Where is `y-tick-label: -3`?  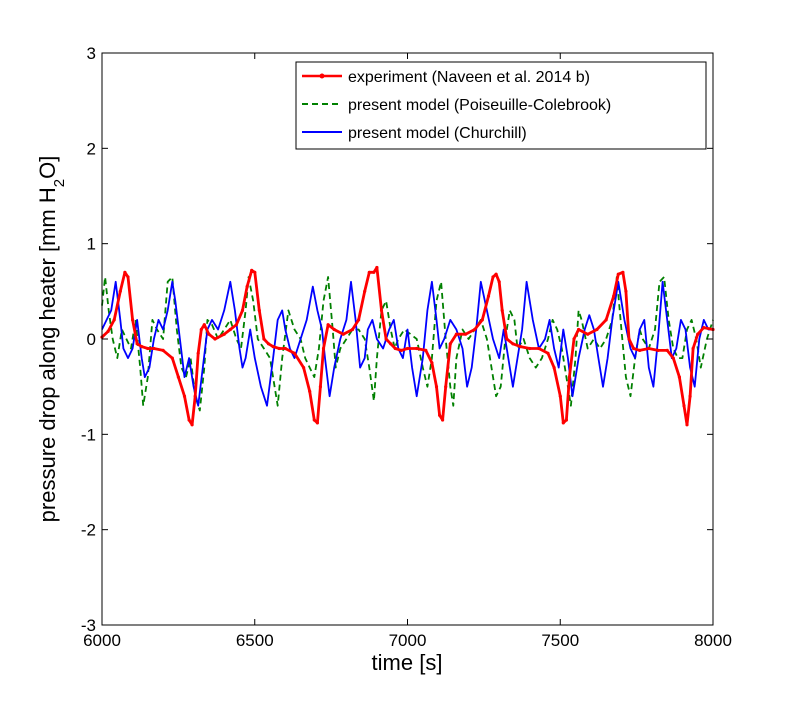 y-tick-label: -3 is located at coordinates (88, 625).